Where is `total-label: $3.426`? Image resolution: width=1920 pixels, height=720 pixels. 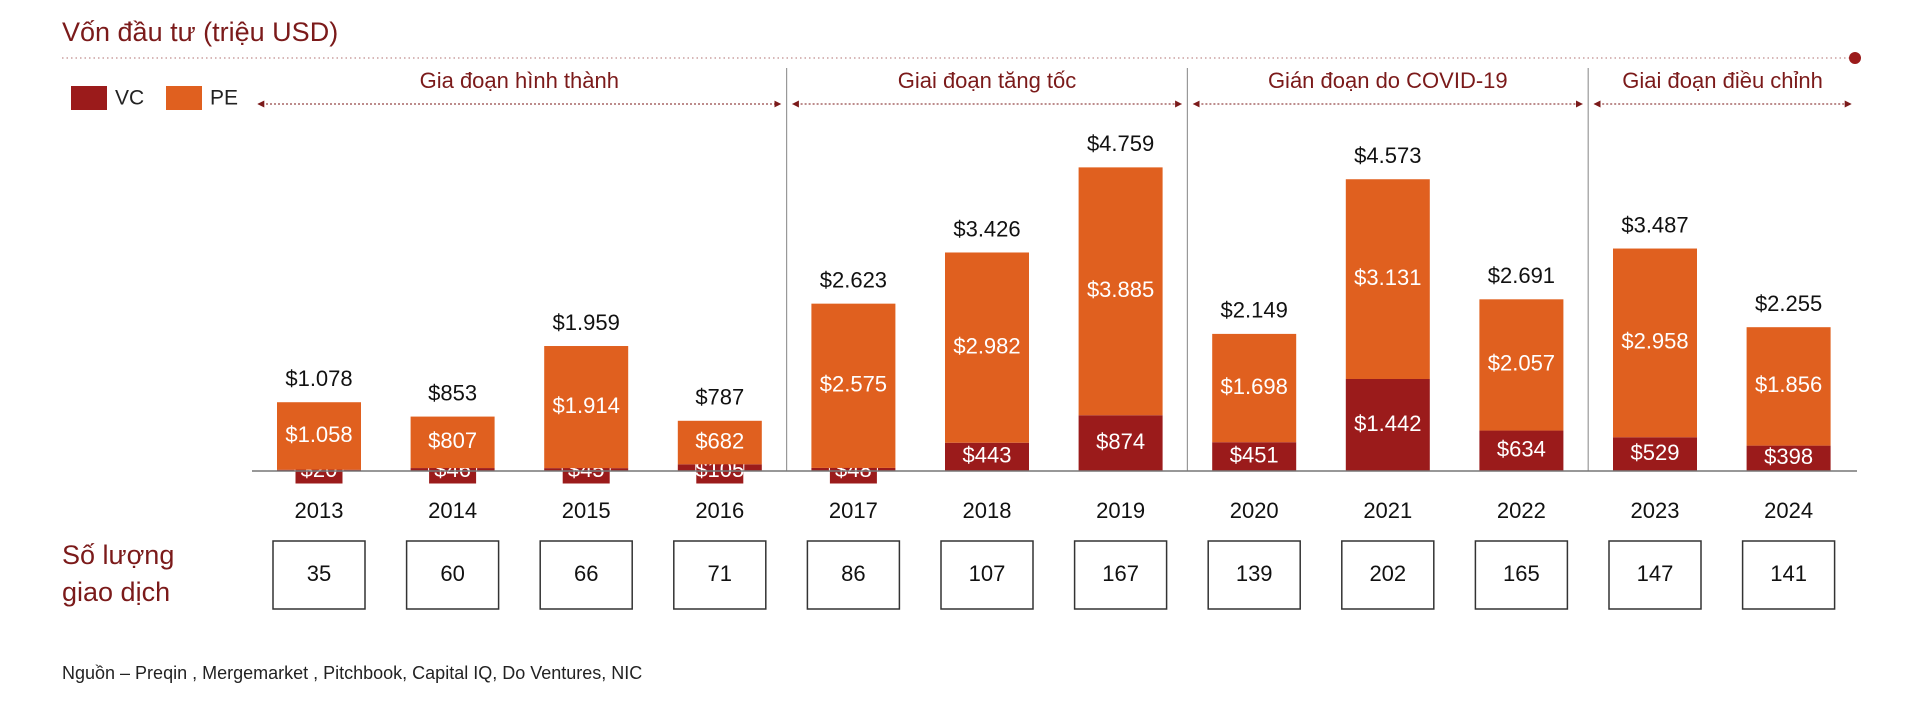
total-label: $3.426 is located at coordinates (986, 228).